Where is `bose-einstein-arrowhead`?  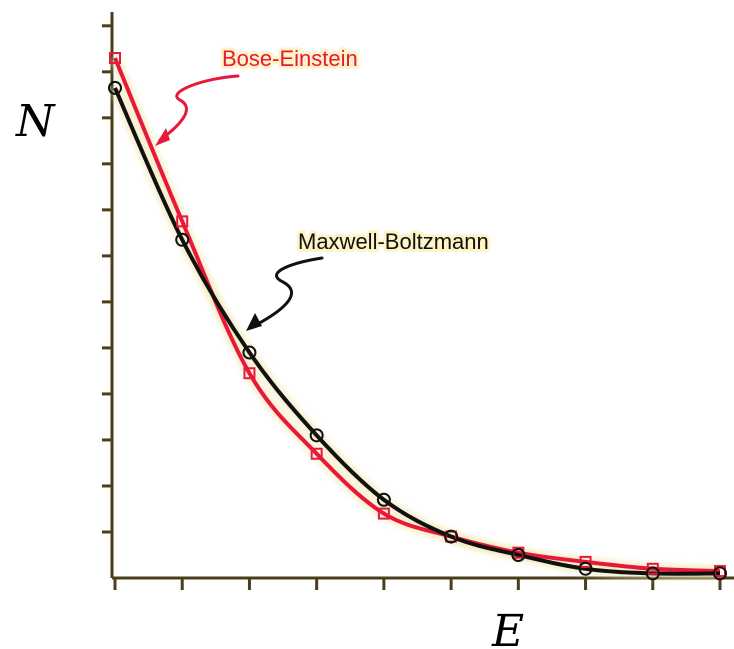
bose-einstein-arrowhead is located at coordinates (162, 137).